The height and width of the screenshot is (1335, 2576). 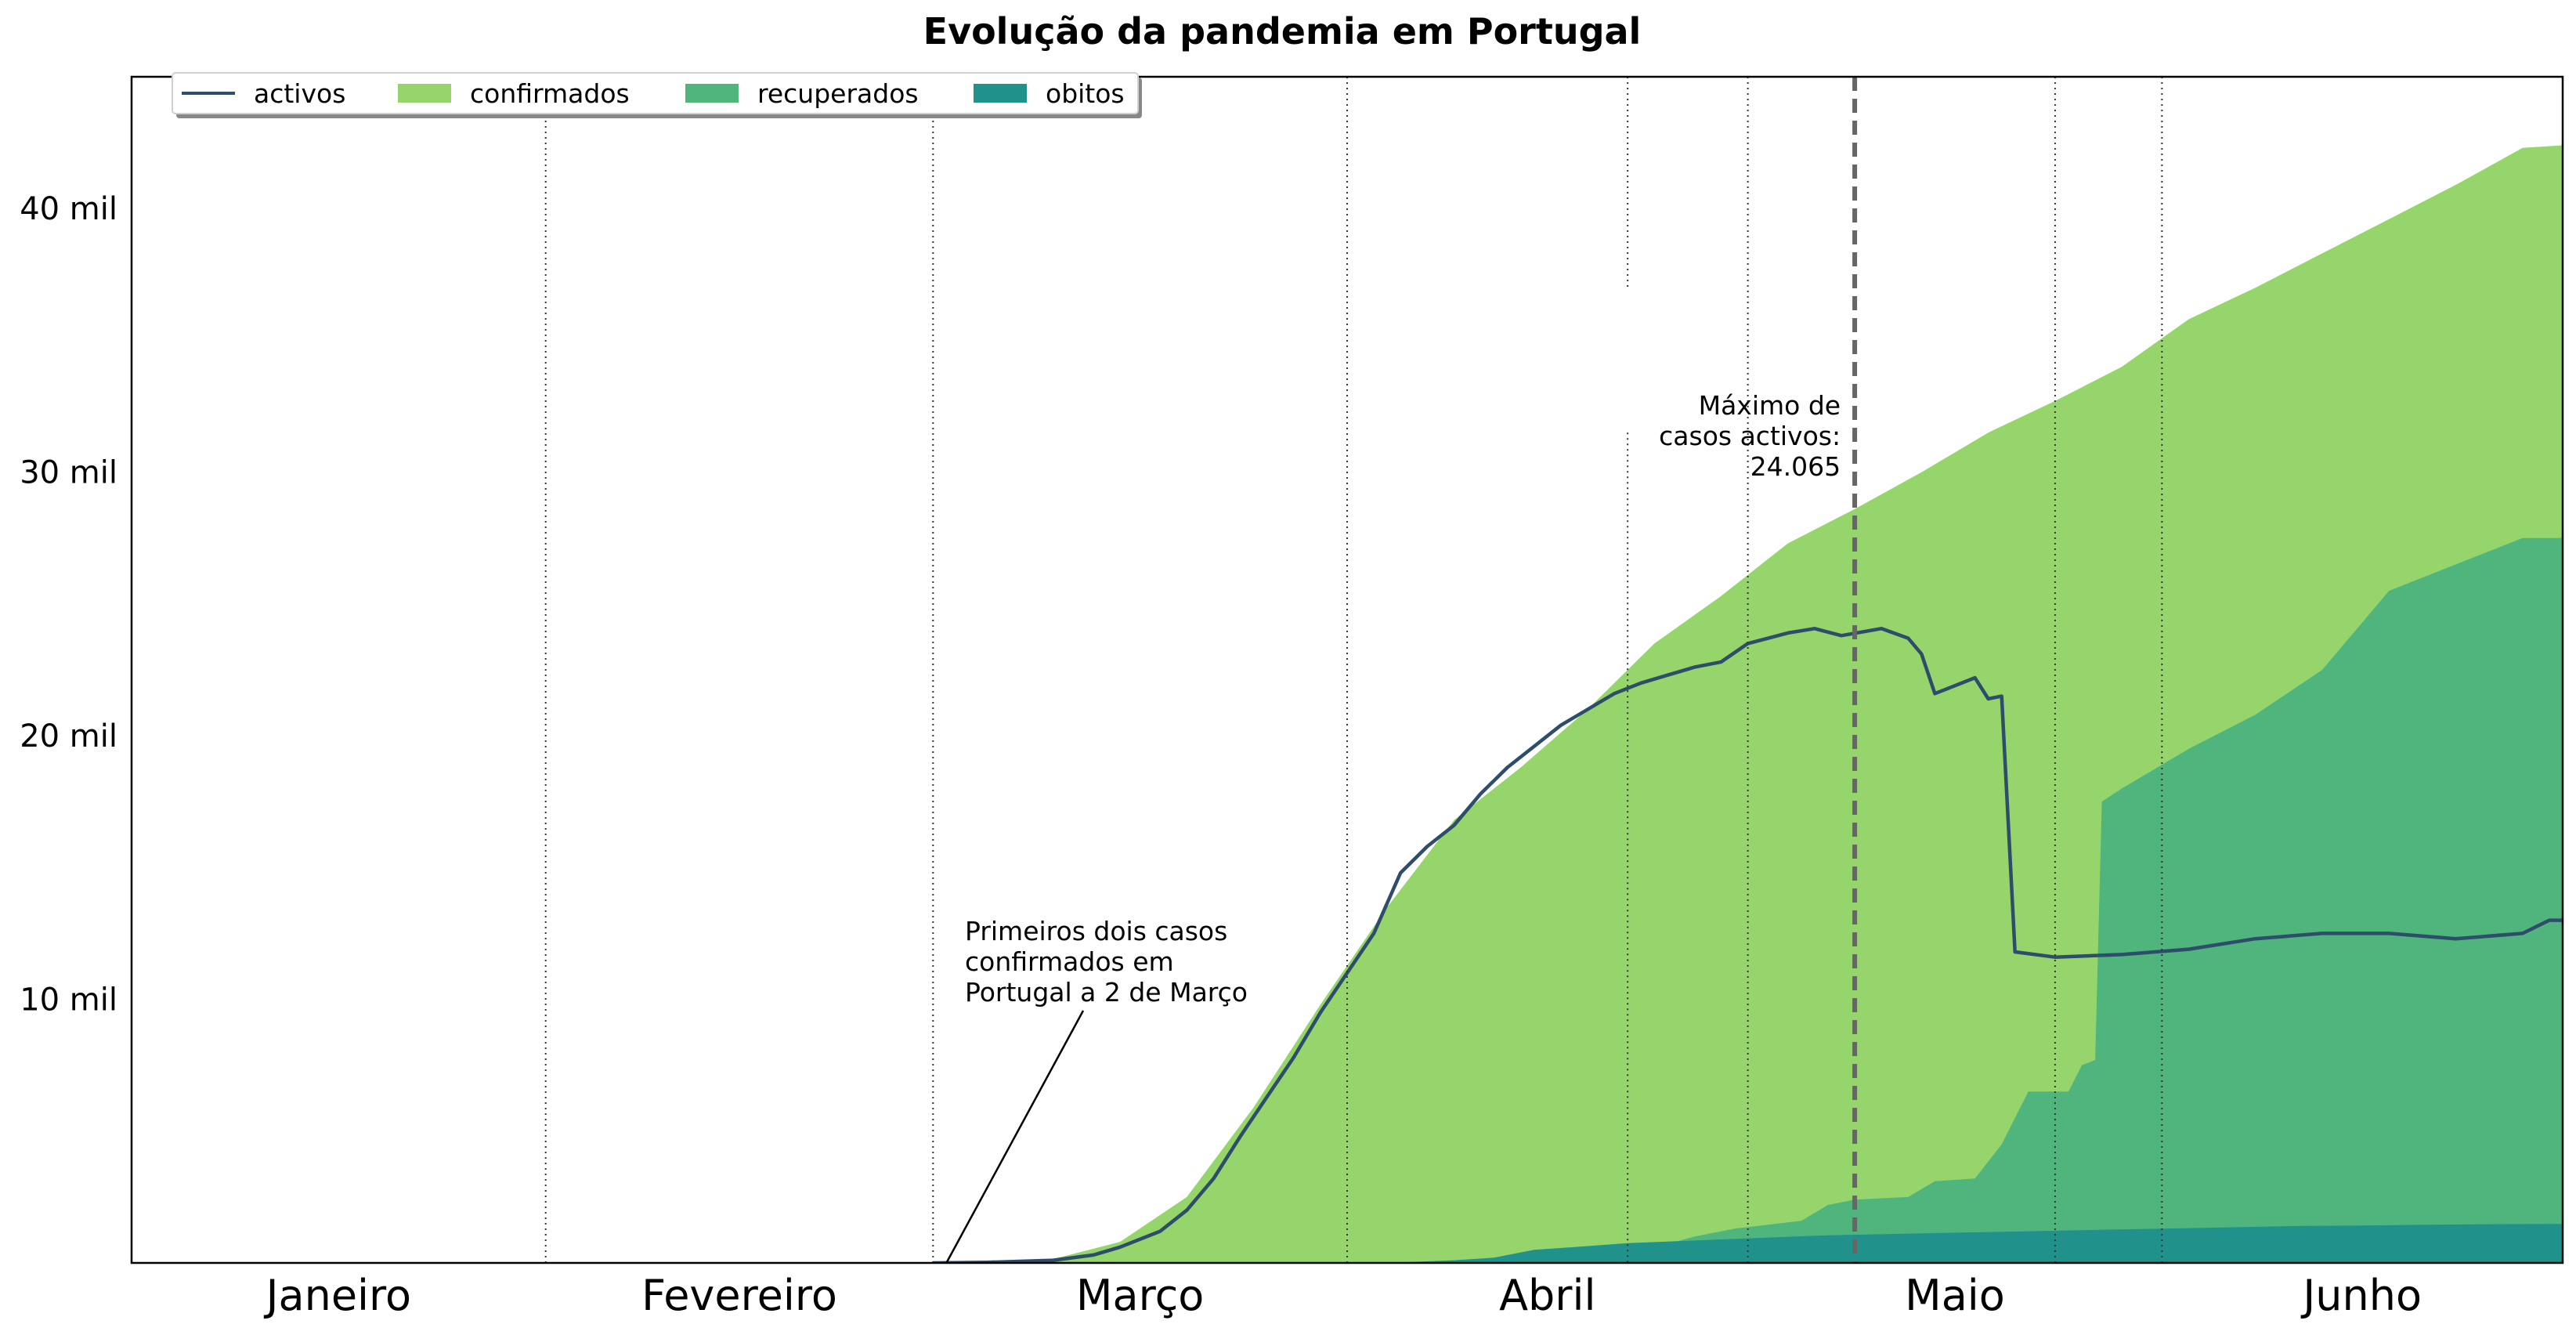 I want to click on annotation-max-active-line: casos activos:, so click(x=1750, y=436).